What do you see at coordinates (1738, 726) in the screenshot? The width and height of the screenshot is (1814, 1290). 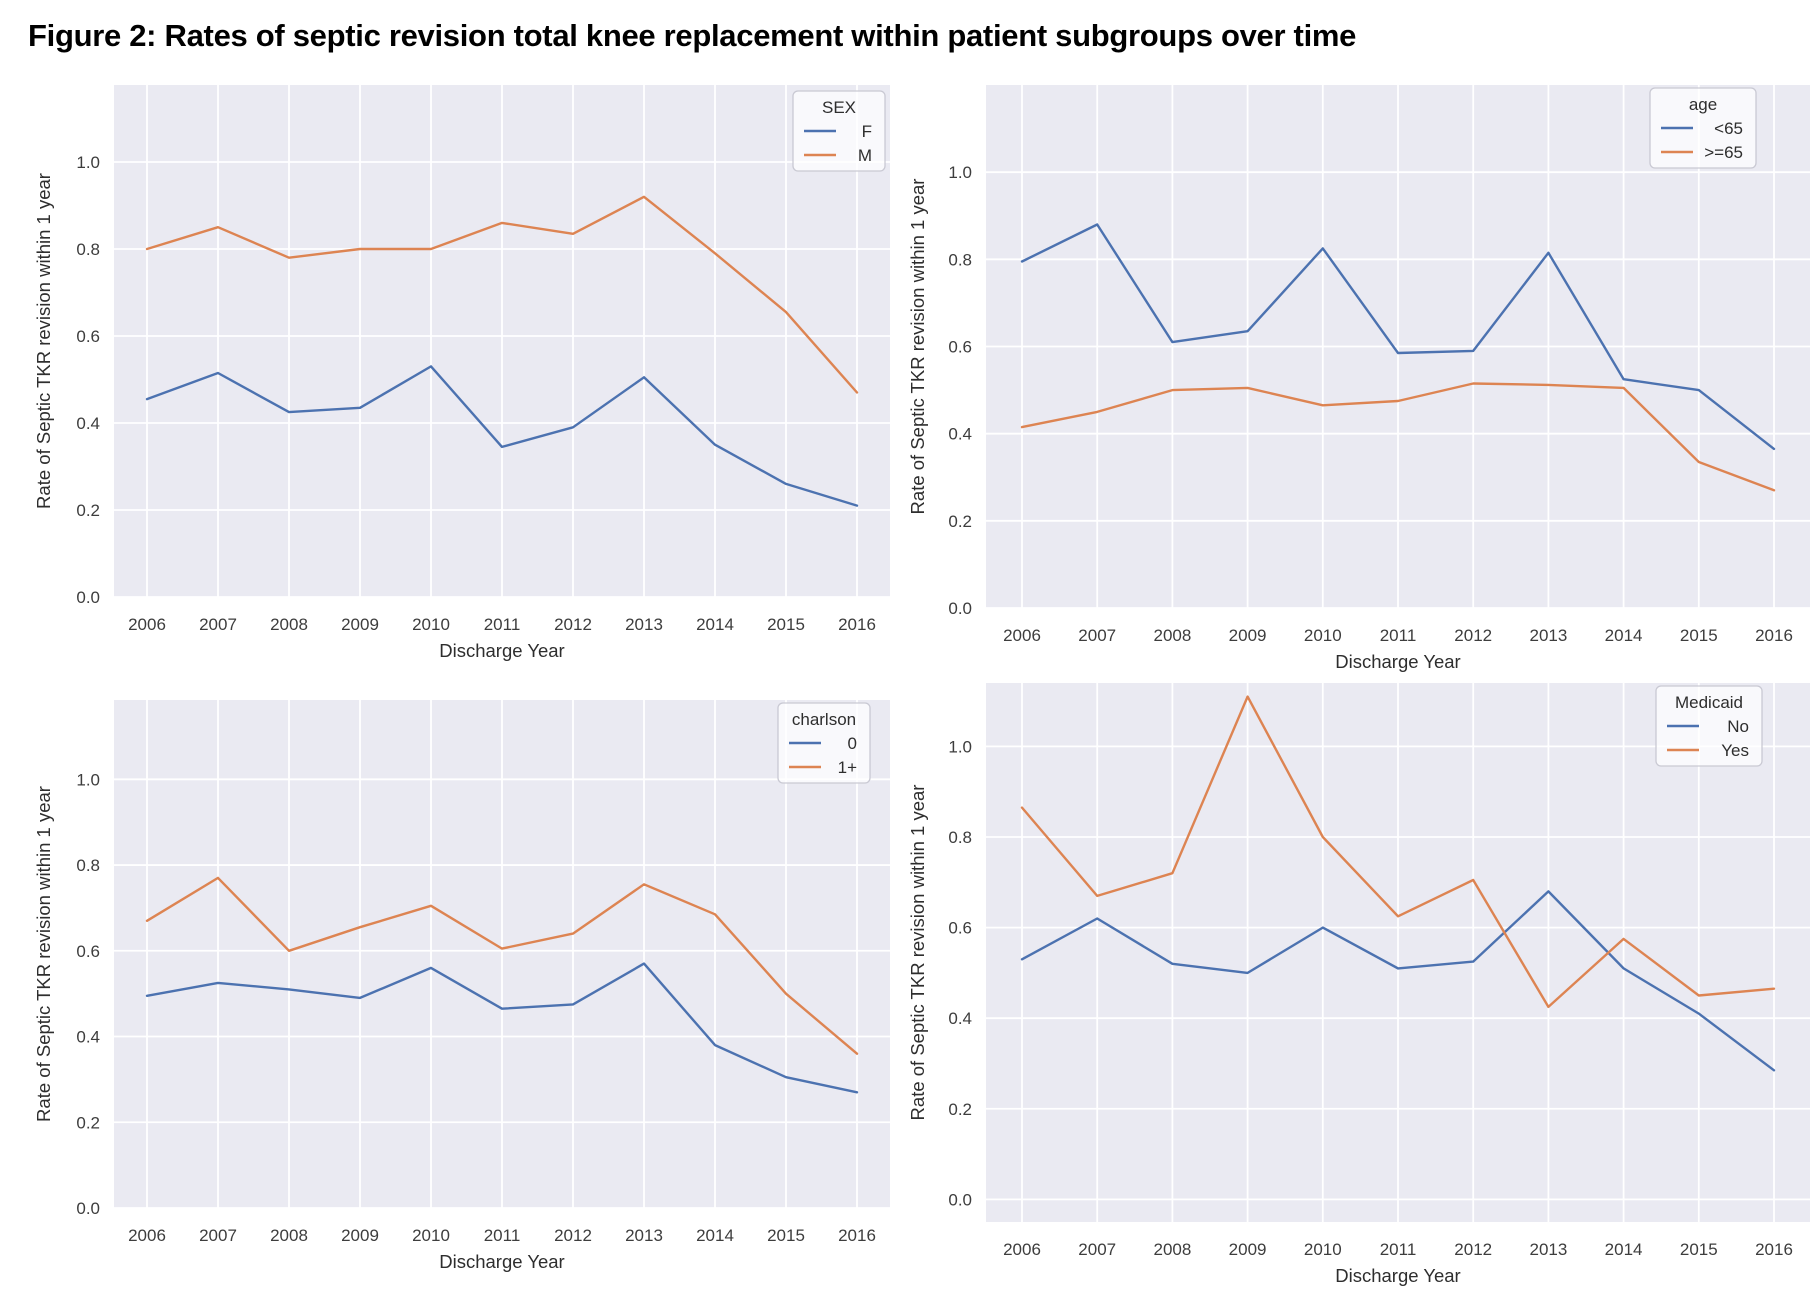 I see `legend-label-No: No` at bounding box center [1738, 726].